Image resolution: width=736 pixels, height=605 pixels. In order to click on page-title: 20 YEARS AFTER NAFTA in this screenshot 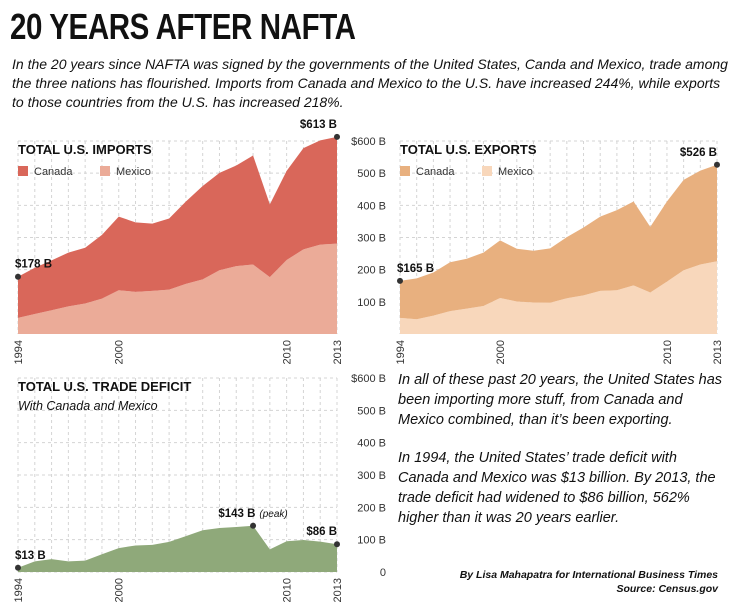, I will do `click(183, 26)`.